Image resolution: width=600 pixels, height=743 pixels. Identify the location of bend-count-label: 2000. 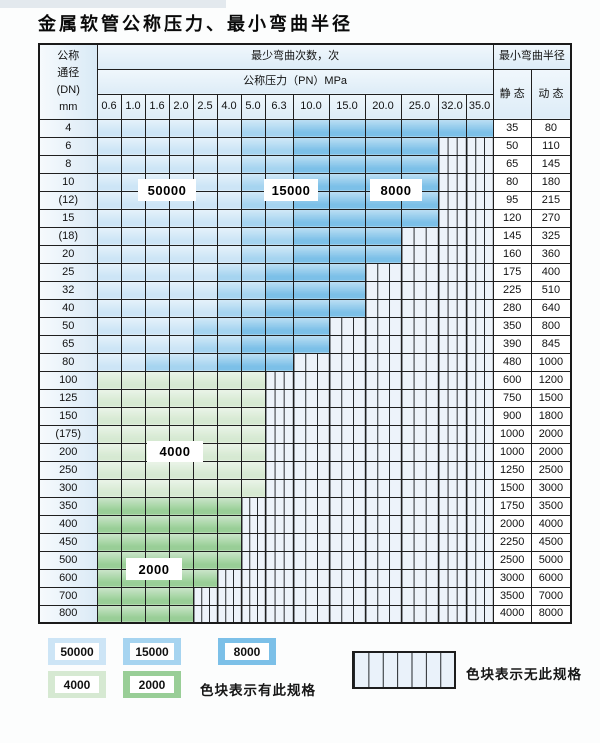
(154, 569).